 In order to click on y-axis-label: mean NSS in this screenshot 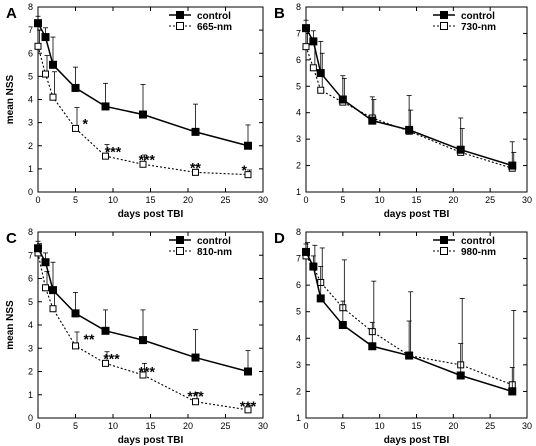, I will do `click(10, 99)`.